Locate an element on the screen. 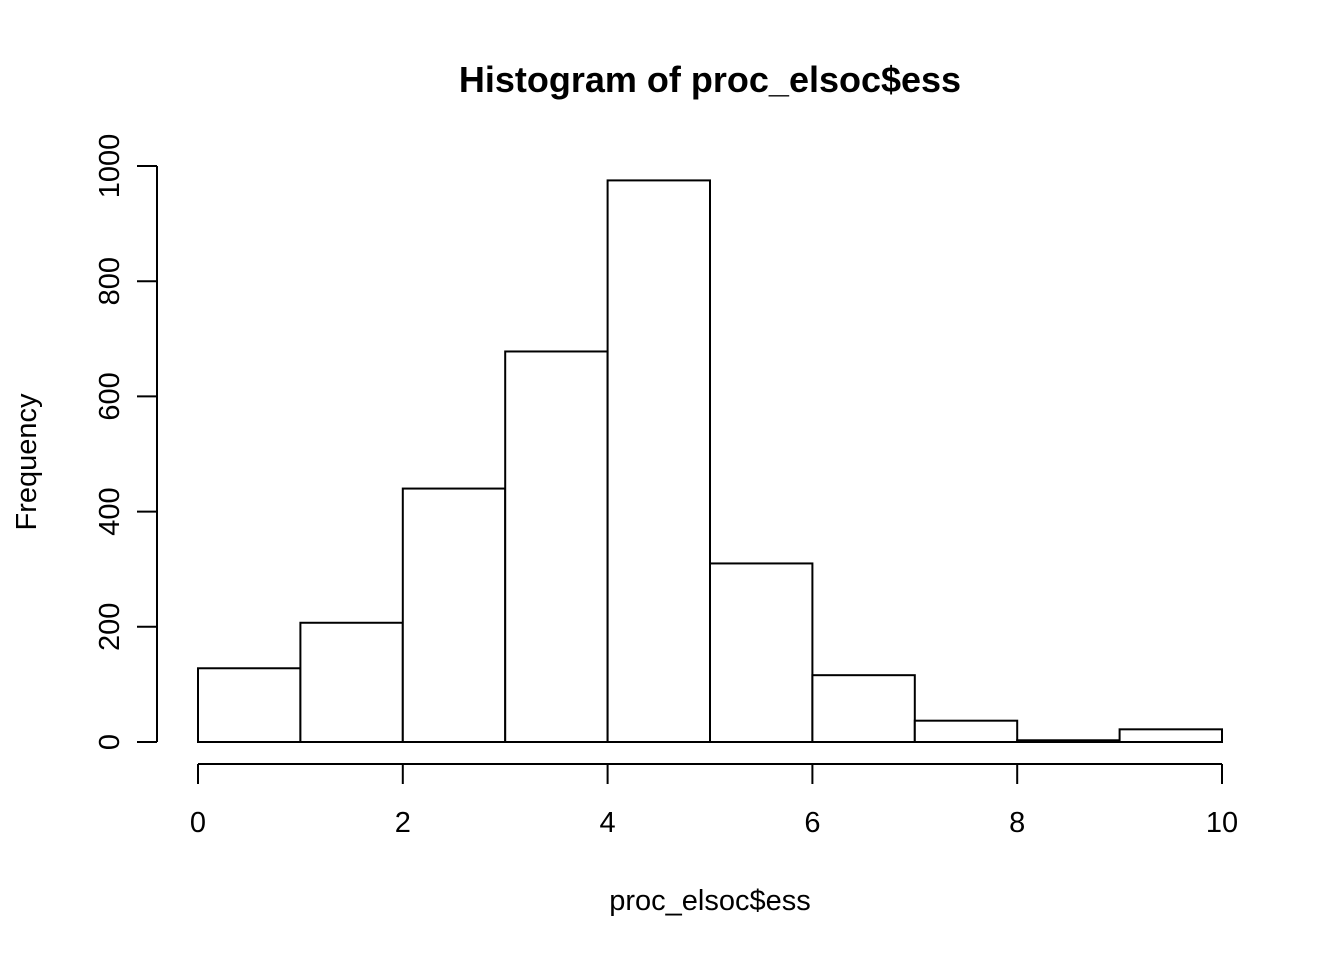 The height and width of the screenshot is (960, 1344). x-tick-label-0: 0 is located at coordinates (198, 823).